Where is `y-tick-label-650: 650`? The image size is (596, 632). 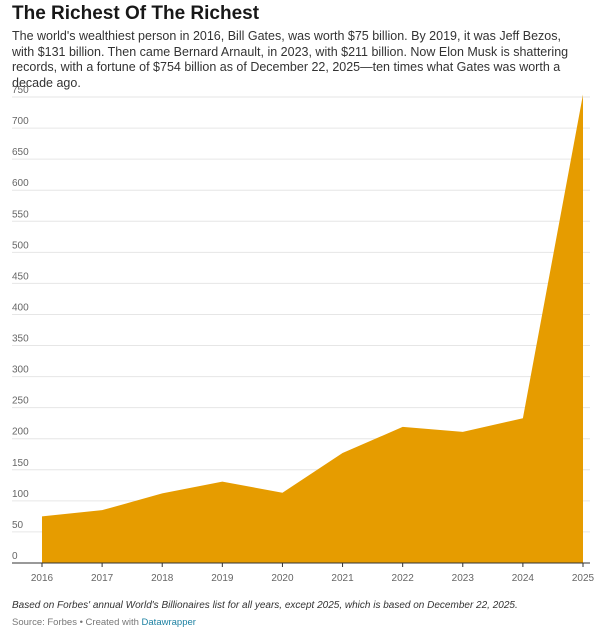
y-tick-label-650: 650 is located at coordinates (20, 152).